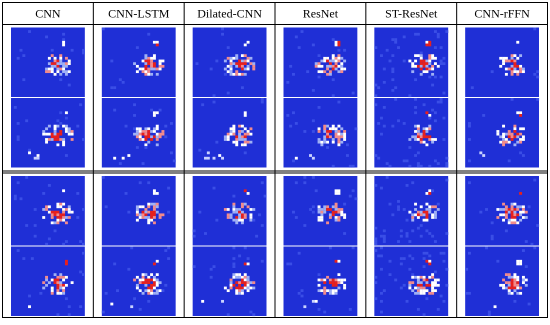 This screenshot has width=550, height=325. What do you see at coordinates (411, 133) in the screenshot?
I see `heatmap` at bounding box center [411, 133].